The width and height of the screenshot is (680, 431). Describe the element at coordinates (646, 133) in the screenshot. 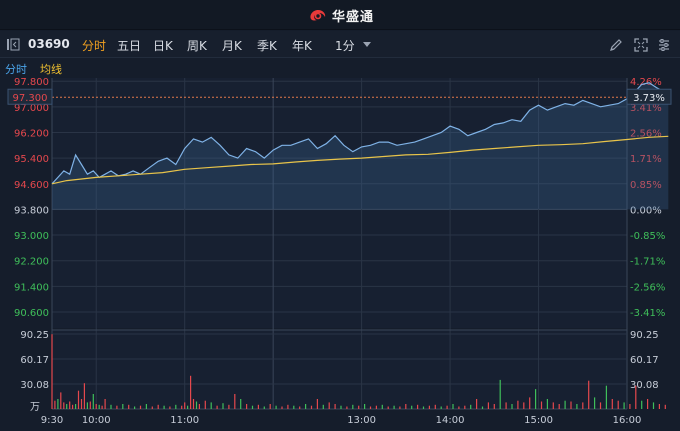

I see `pct-axis-label: 2.56%` at that location.